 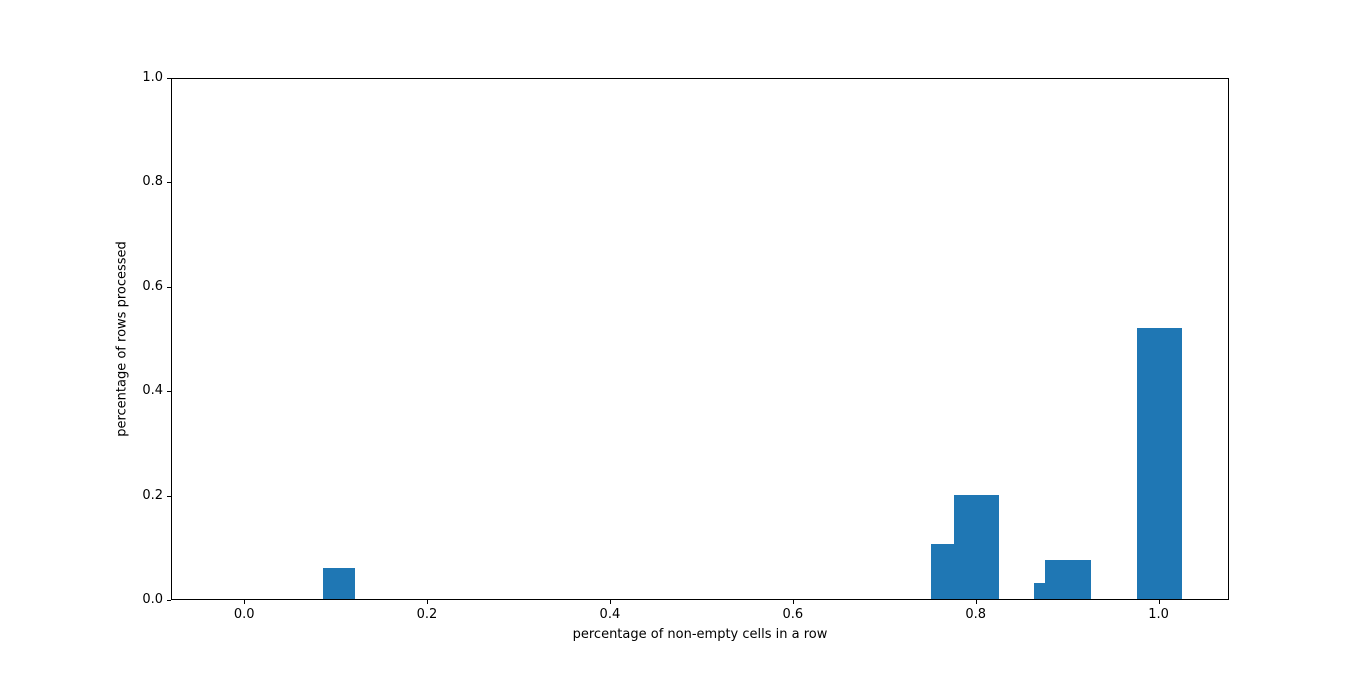 What do you see at coordinates (793, 614) in the screenshot?
I see `x-tick-label: 0.6` at bounding box center [793, 614].